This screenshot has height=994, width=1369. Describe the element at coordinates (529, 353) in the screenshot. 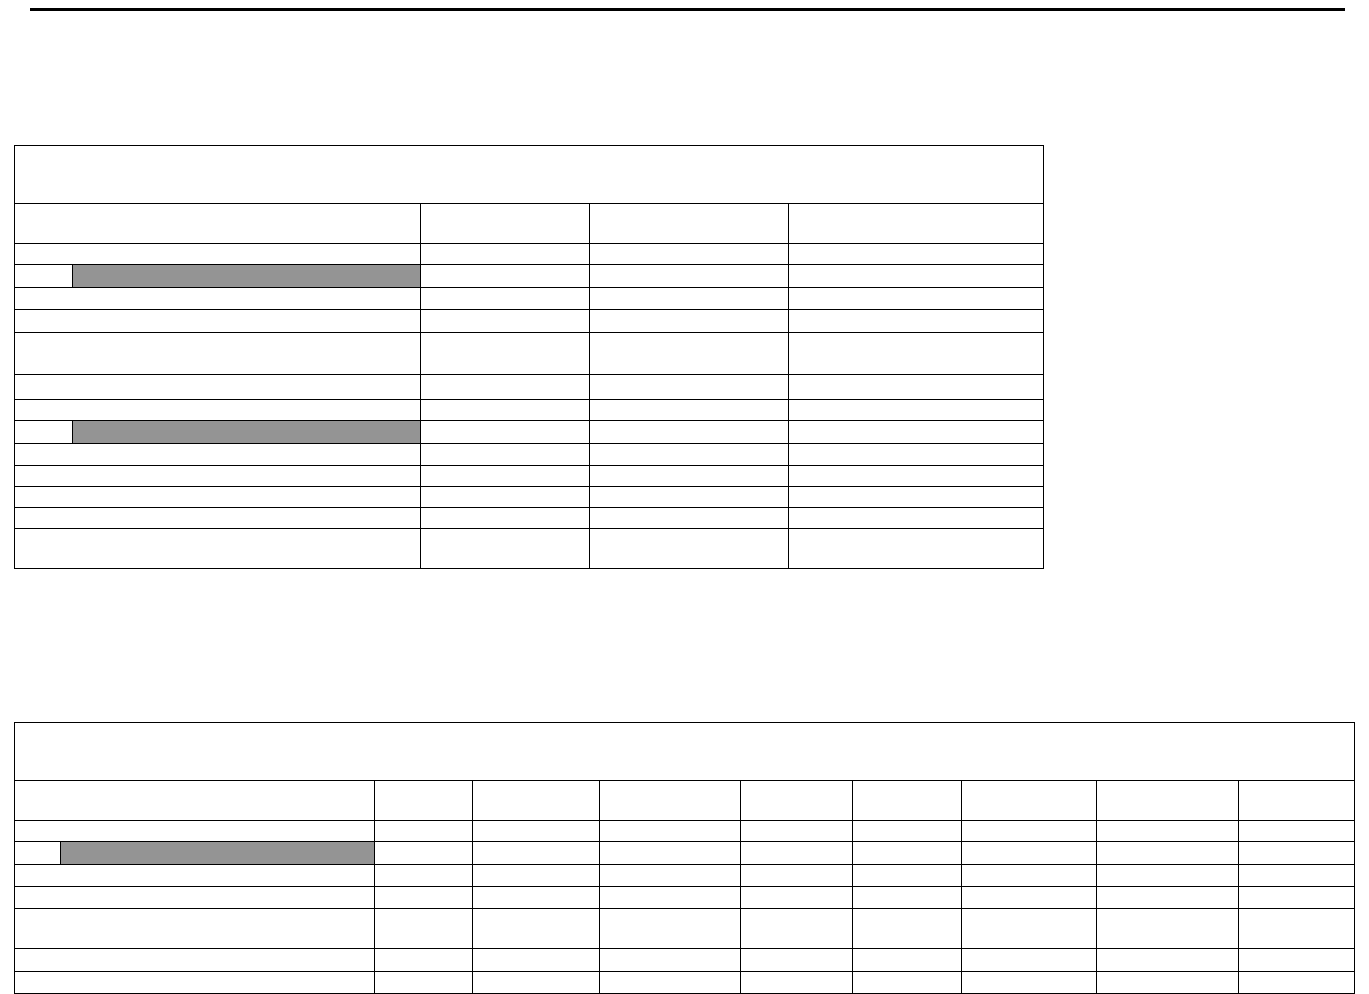

I see `table-row` at that location.